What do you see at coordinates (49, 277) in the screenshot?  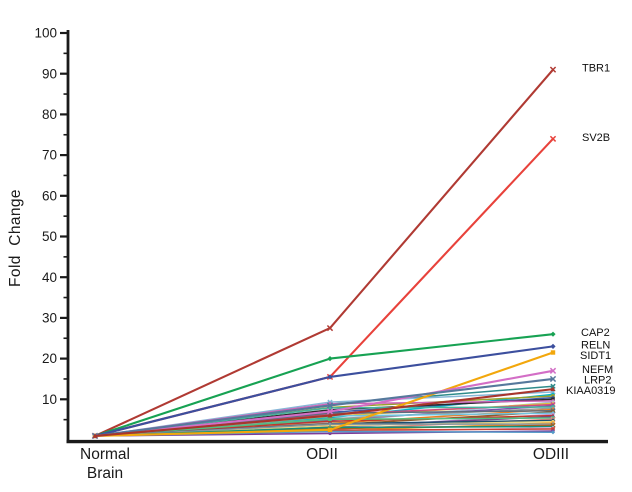 I see `y-tick-label: 40` at bounding box center [49, 277].